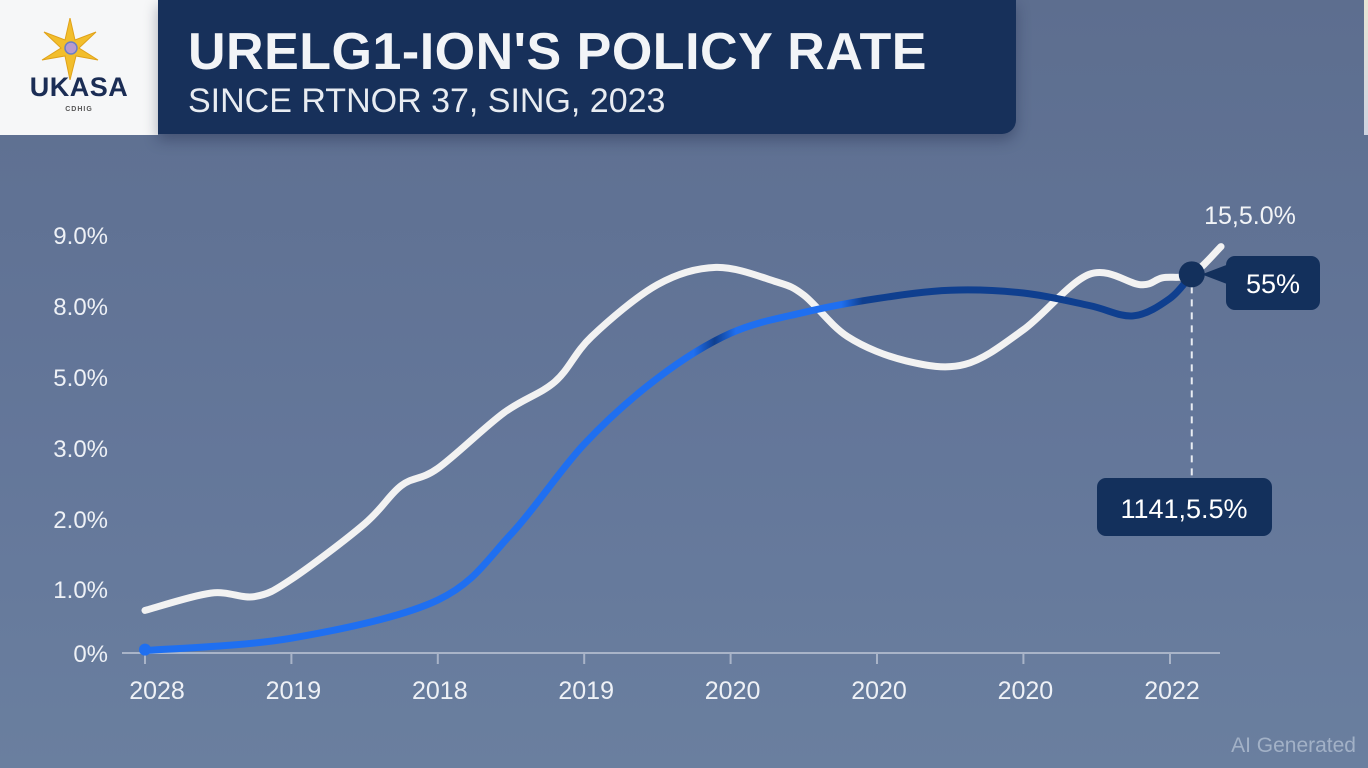 This screenshot has height=768, width=1368. Describe the element at coordinates (1250, 216) in the screenshot. I see `annotation-label: 15,5.0%` at that location.